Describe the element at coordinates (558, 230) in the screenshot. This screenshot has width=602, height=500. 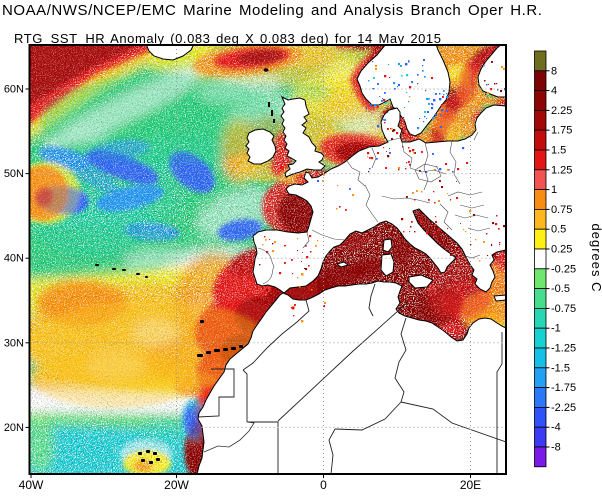
I see `svg-text: 0.5` at that location.